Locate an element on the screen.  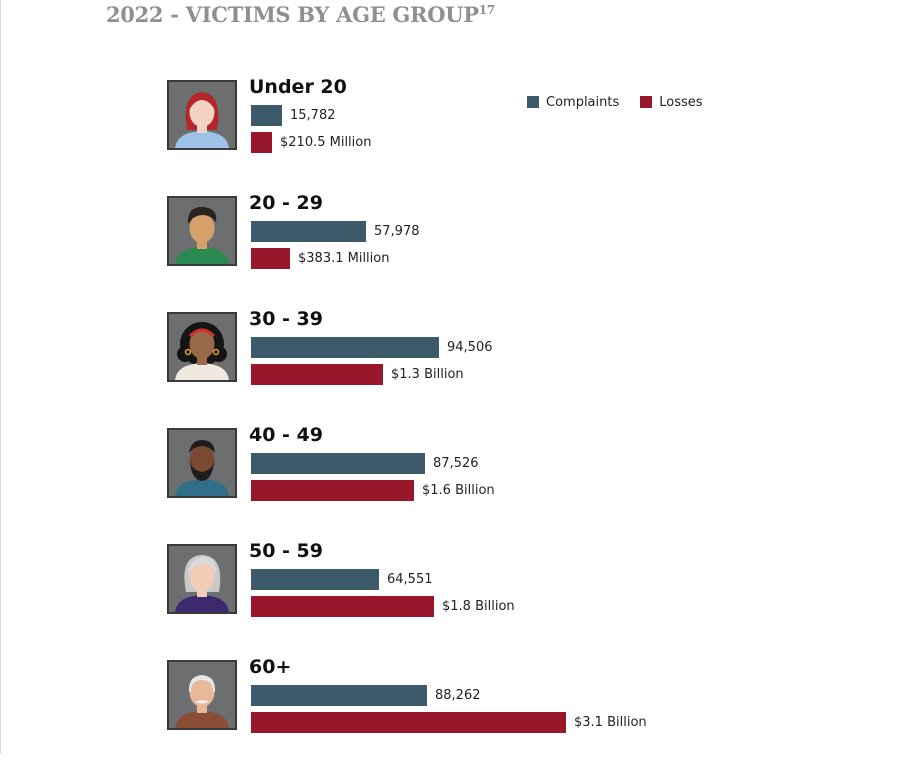
elderly-man-mustache-icon is located at coordinates (202, 695).